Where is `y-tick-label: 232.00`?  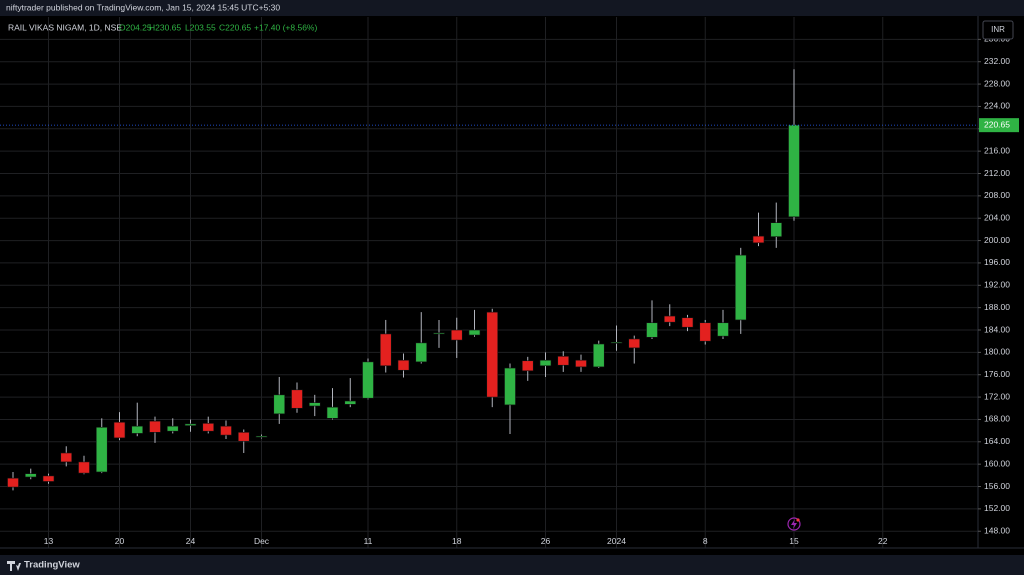 y-tick-label: 232.00 is located at coordinates (997, 61).